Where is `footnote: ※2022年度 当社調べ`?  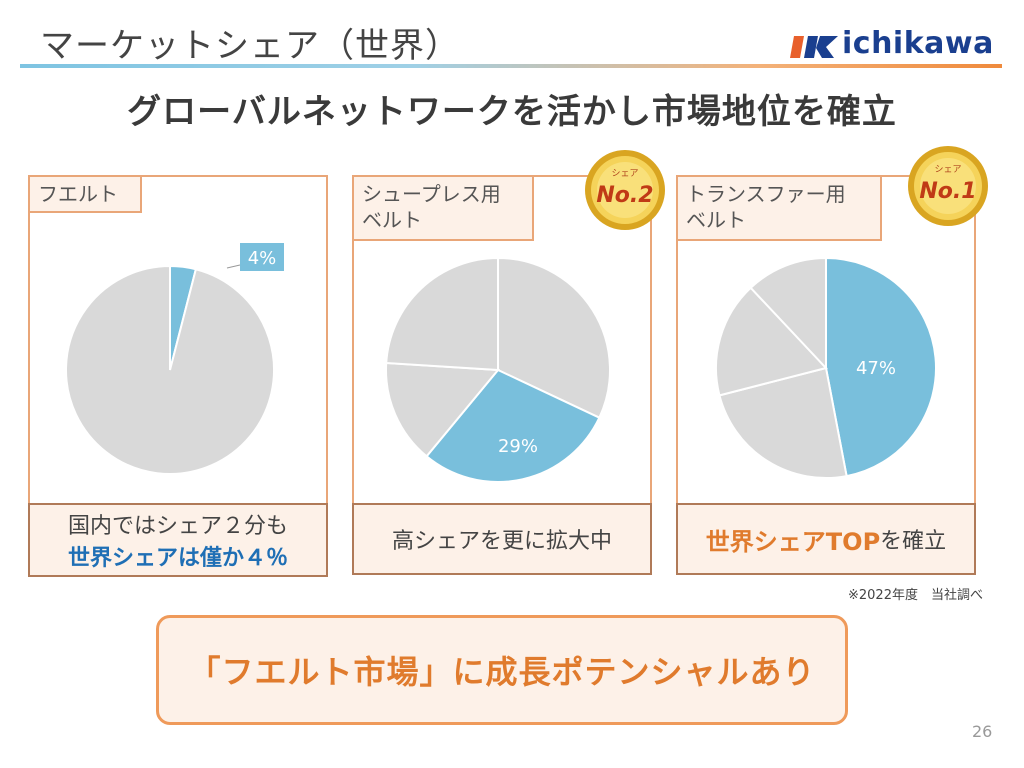 footnote: ※2022年度 当社調べ is located at coordinates (915, 595).